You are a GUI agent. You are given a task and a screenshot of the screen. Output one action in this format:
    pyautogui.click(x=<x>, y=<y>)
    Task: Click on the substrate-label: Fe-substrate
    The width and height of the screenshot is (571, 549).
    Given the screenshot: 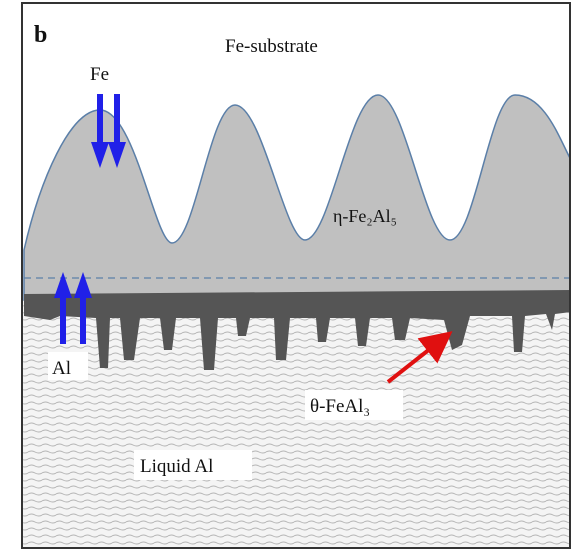 What is the action you would take?
    pyautogui.click(x=271, y=46)
    